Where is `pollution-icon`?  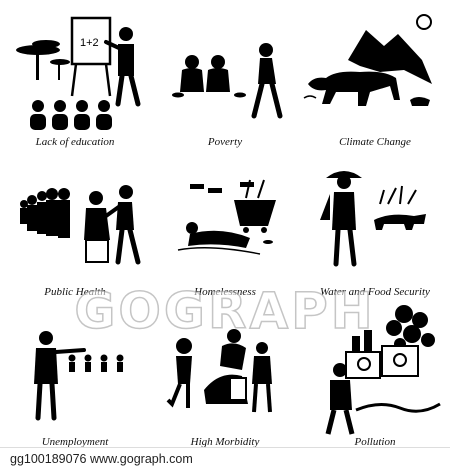 pollution-icon is located at coordinates (383, 370).